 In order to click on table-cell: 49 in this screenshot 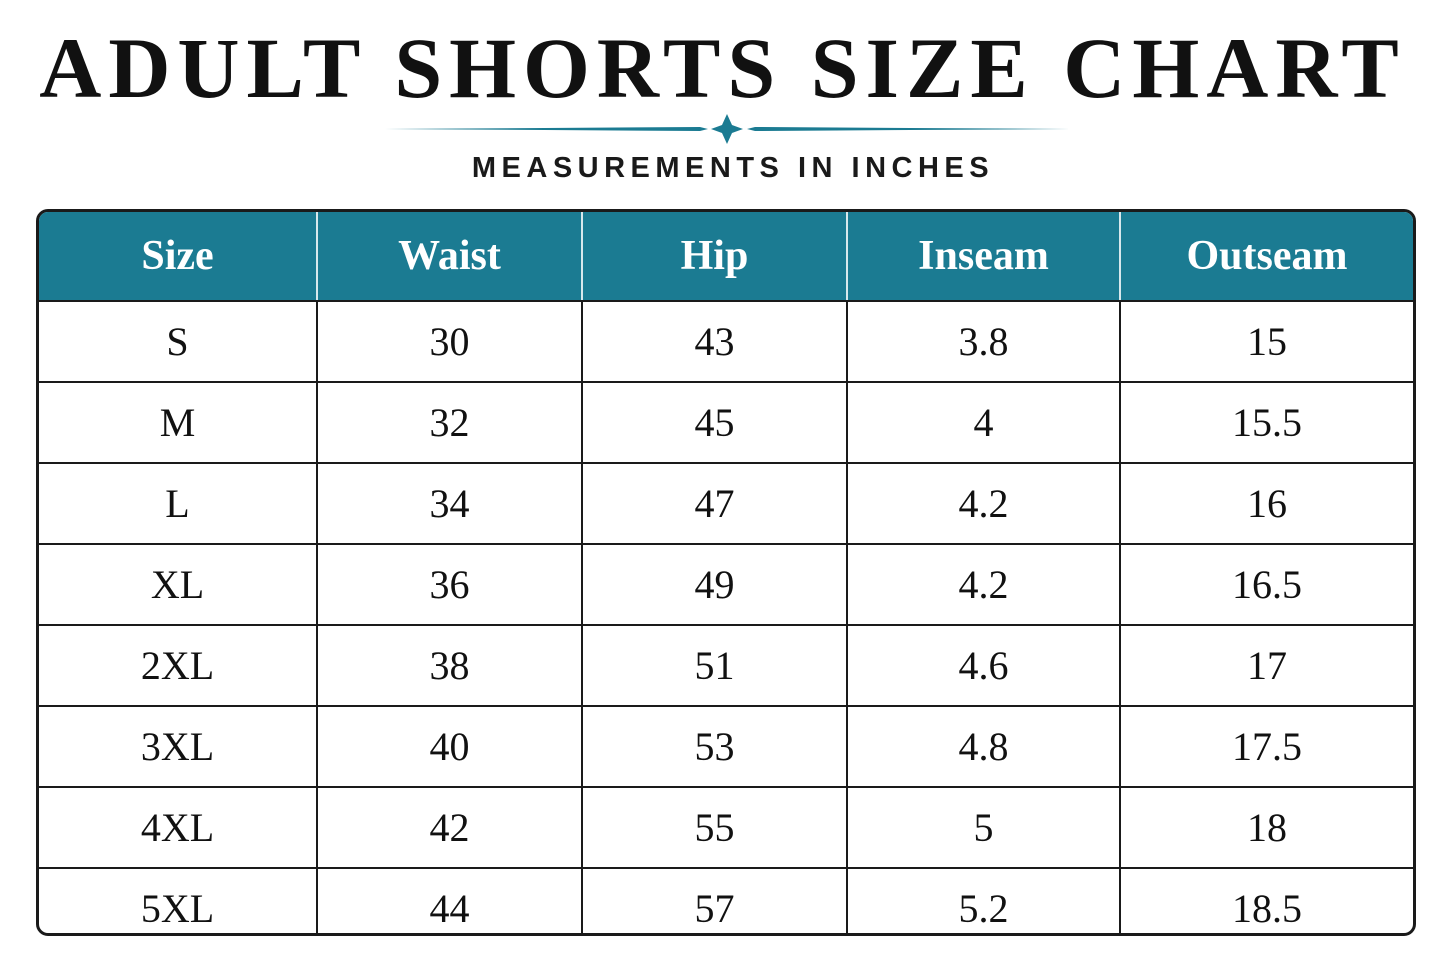, I will do `click(714, 584)`.